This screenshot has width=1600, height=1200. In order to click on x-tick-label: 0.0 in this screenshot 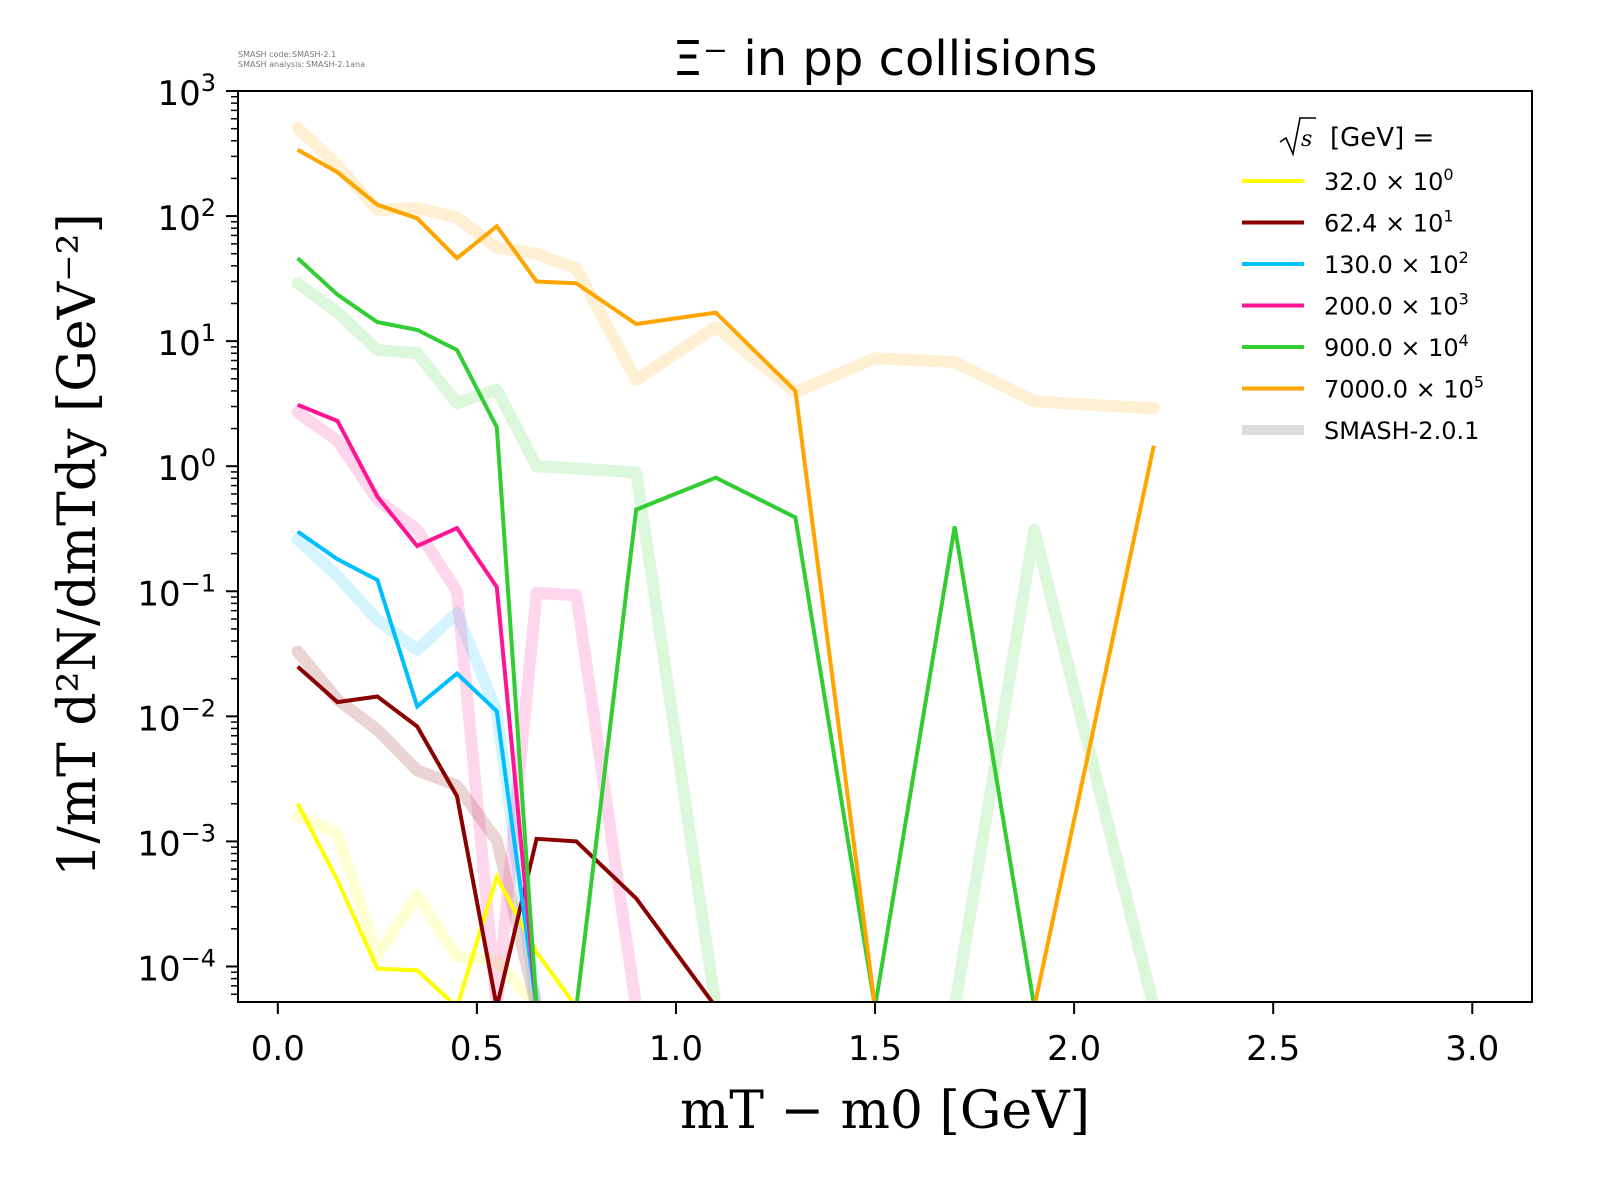, I will do `click(278, 1049)`.